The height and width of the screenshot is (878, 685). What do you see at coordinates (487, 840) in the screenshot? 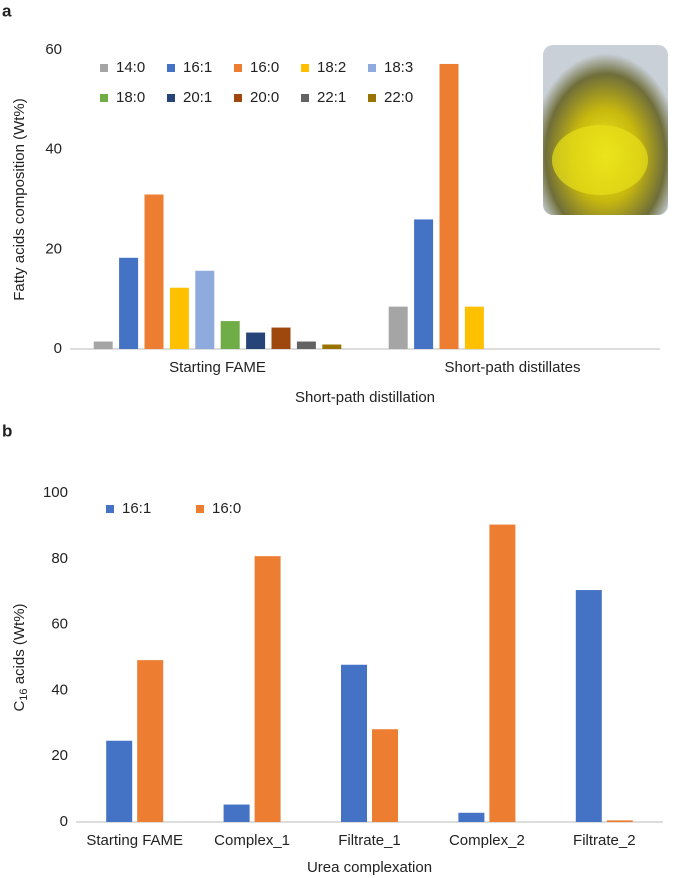
I see `x-tick-label: Complex_2` at bounding box center [487, 840].